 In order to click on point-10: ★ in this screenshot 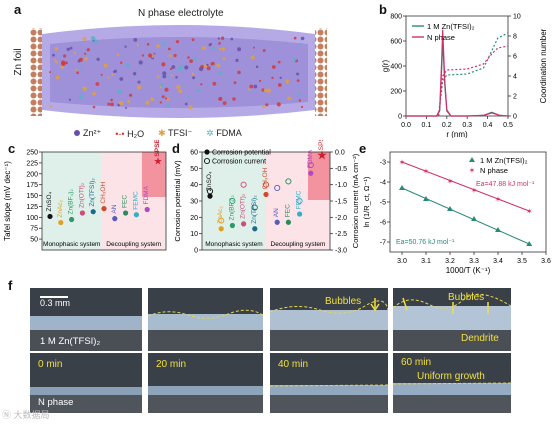, I will do `click(158, 162)`.